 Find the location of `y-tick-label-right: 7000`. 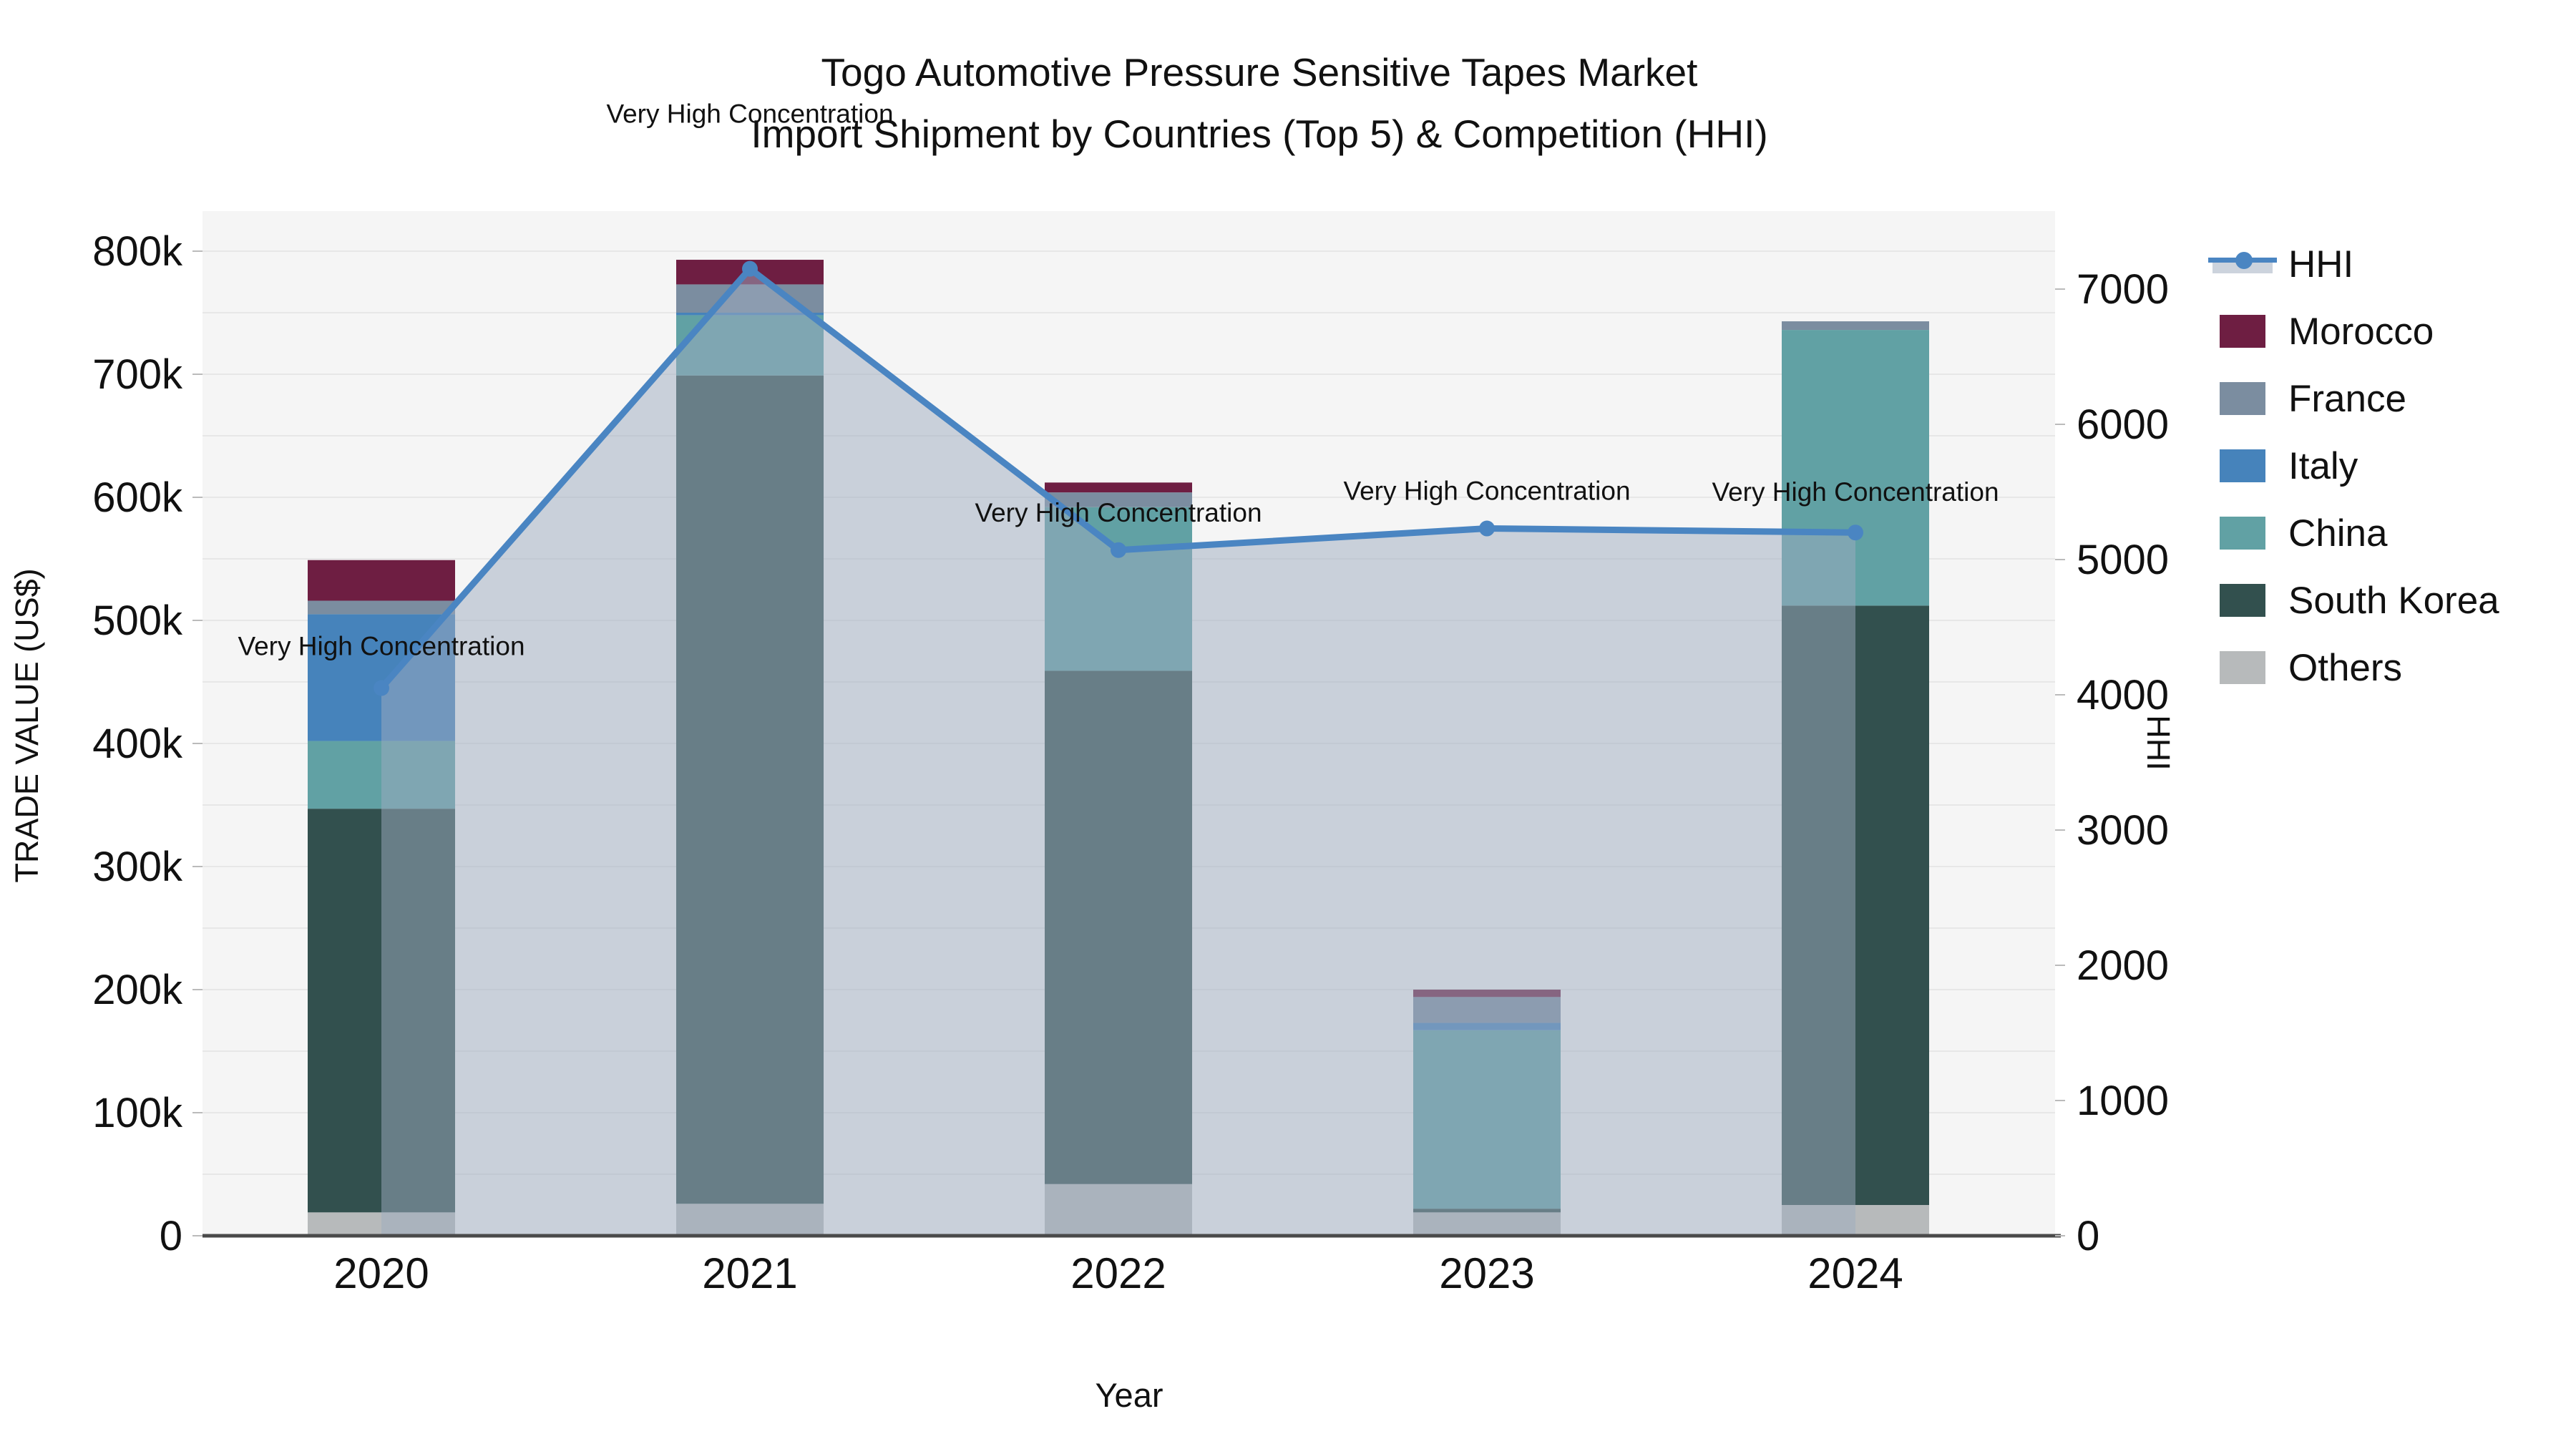

y-tick-label-right: 7000 is located at coordinates (2123, 289).